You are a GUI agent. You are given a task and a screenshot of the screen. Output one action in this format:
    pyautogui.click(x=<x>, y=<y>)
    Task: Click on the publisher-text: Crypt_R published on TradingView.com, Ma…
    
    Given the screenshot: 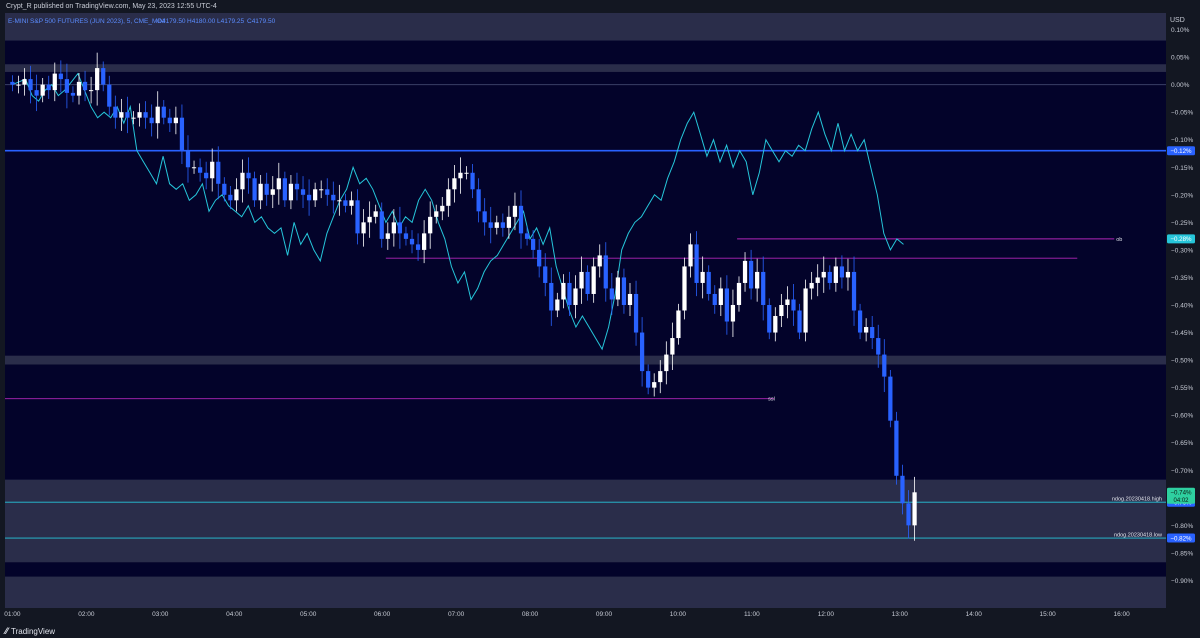 What is the action you would take?
    pyautogui.click(x=111, y=6)
    